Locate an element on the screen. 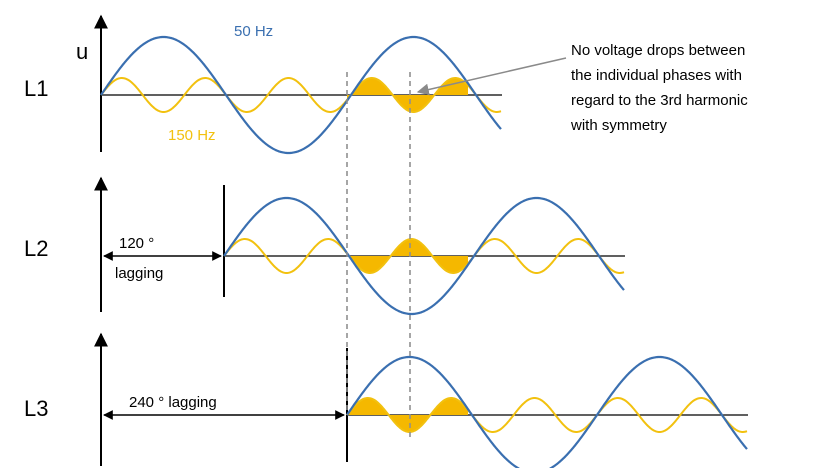 Image resolution: width=820 pixels, height=468 pixels. l1-harmonic-wave is located at coordinates (301, 95).